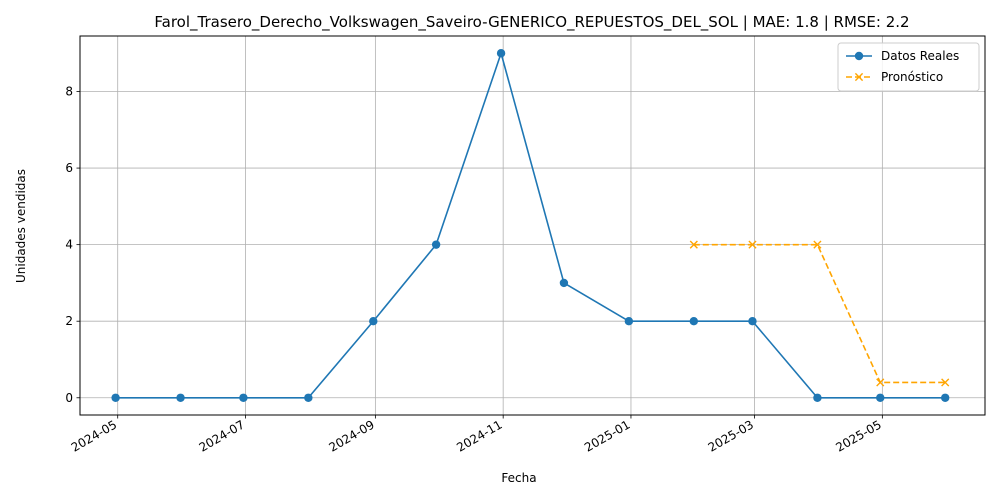 Image resolution: width=1000 pixels, height=500 pixels. I want to click on y-tick-label: 2, so click(69, 321).